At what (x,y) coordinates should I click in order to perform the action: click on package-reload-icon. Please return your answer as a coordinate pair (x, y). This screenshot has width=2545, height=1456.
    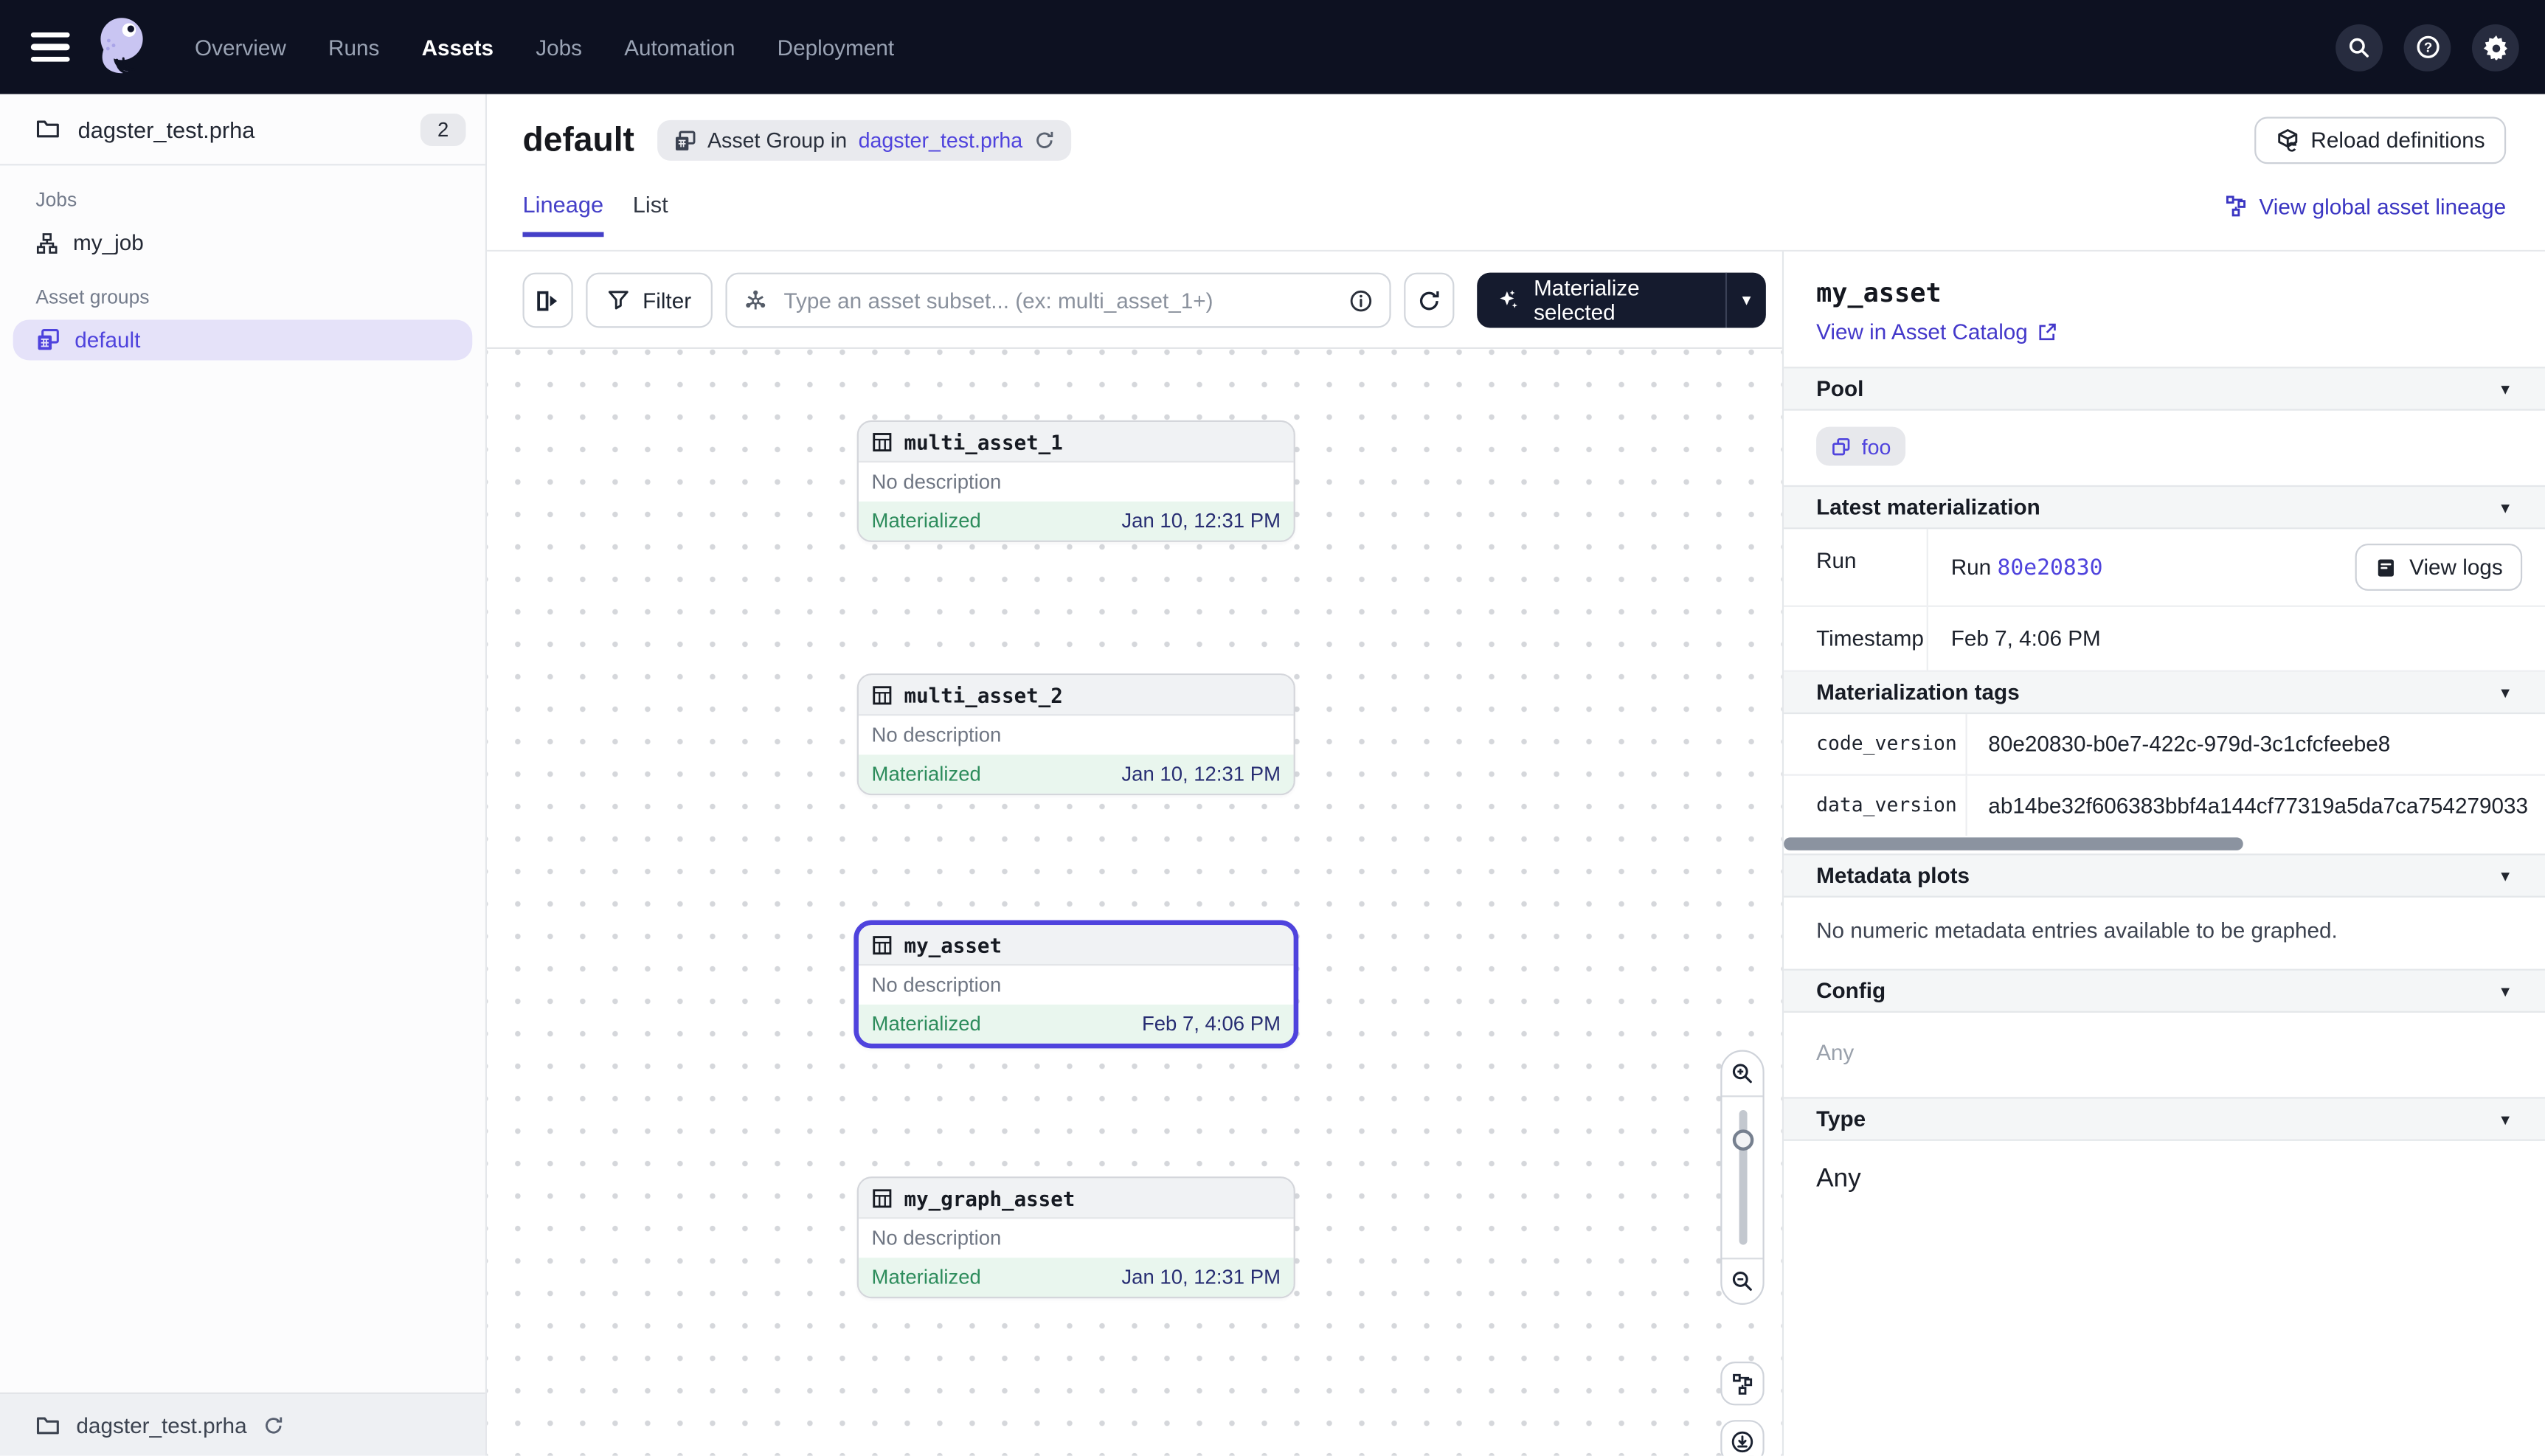
    Looking at the image, I should click on (2287, 140).